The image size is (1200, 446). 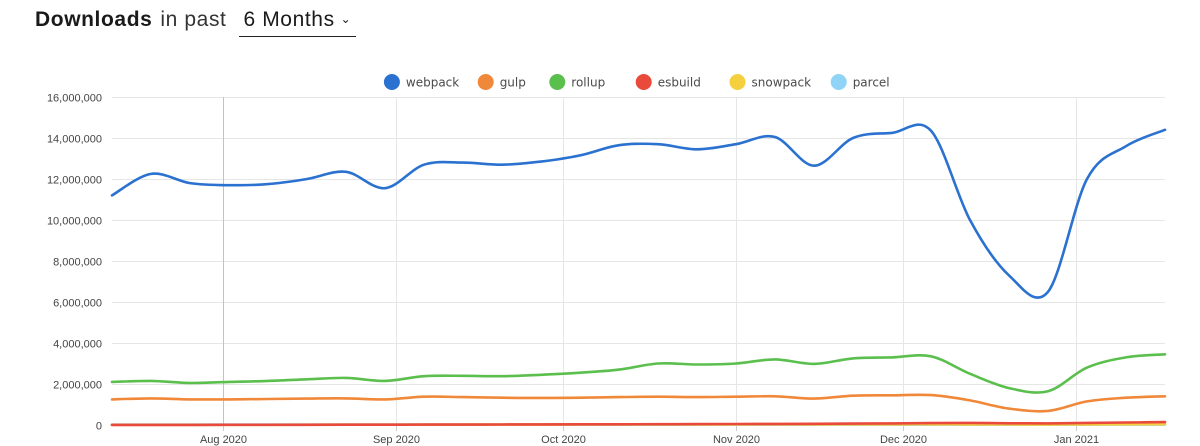 What do you see at coordinates (638, 403) in the screenshot?
I see `series-line-gulp` at bounding box center [638, 403].